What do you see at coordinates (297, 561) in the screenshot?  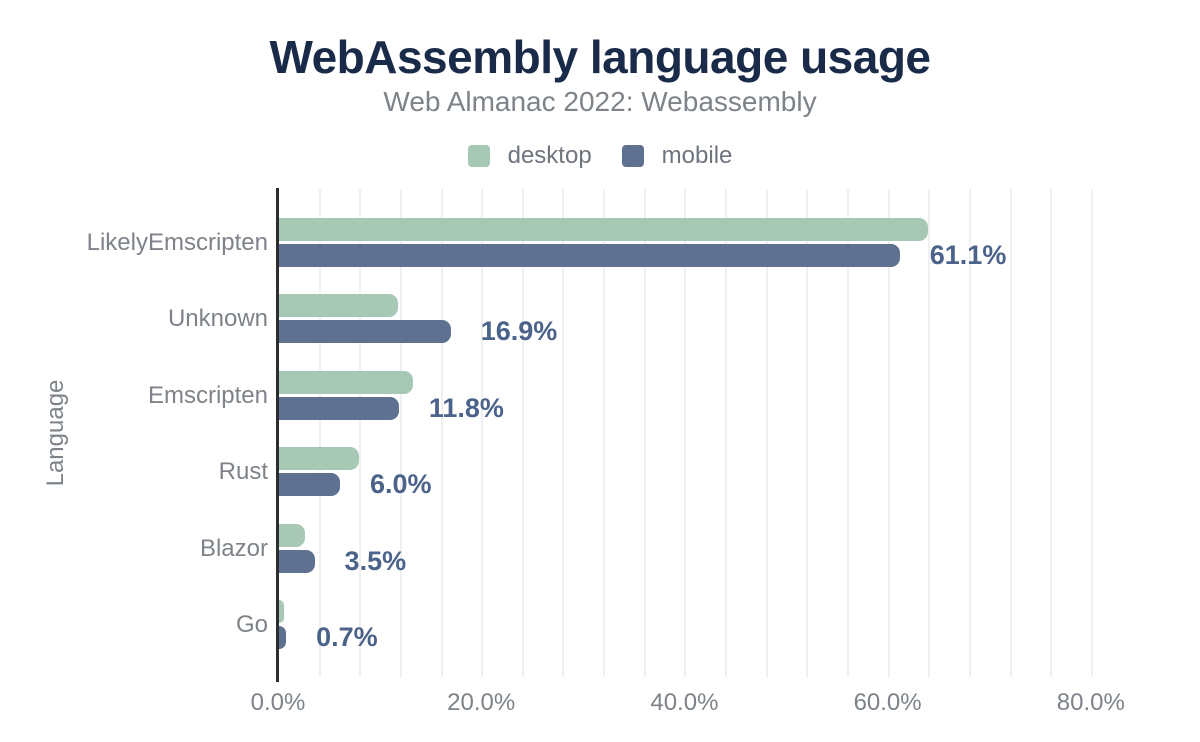 I see `bar-mobile-blazor` at bounding box center [297, 561].